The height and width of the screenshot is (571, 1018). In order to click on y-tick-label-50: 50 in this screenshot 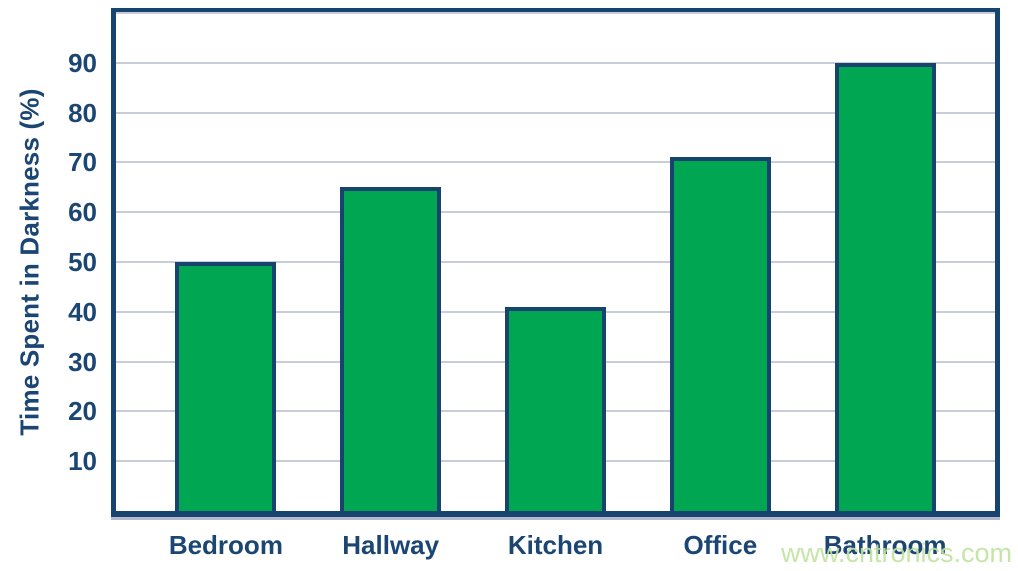, I will do `click(82, 262)`.